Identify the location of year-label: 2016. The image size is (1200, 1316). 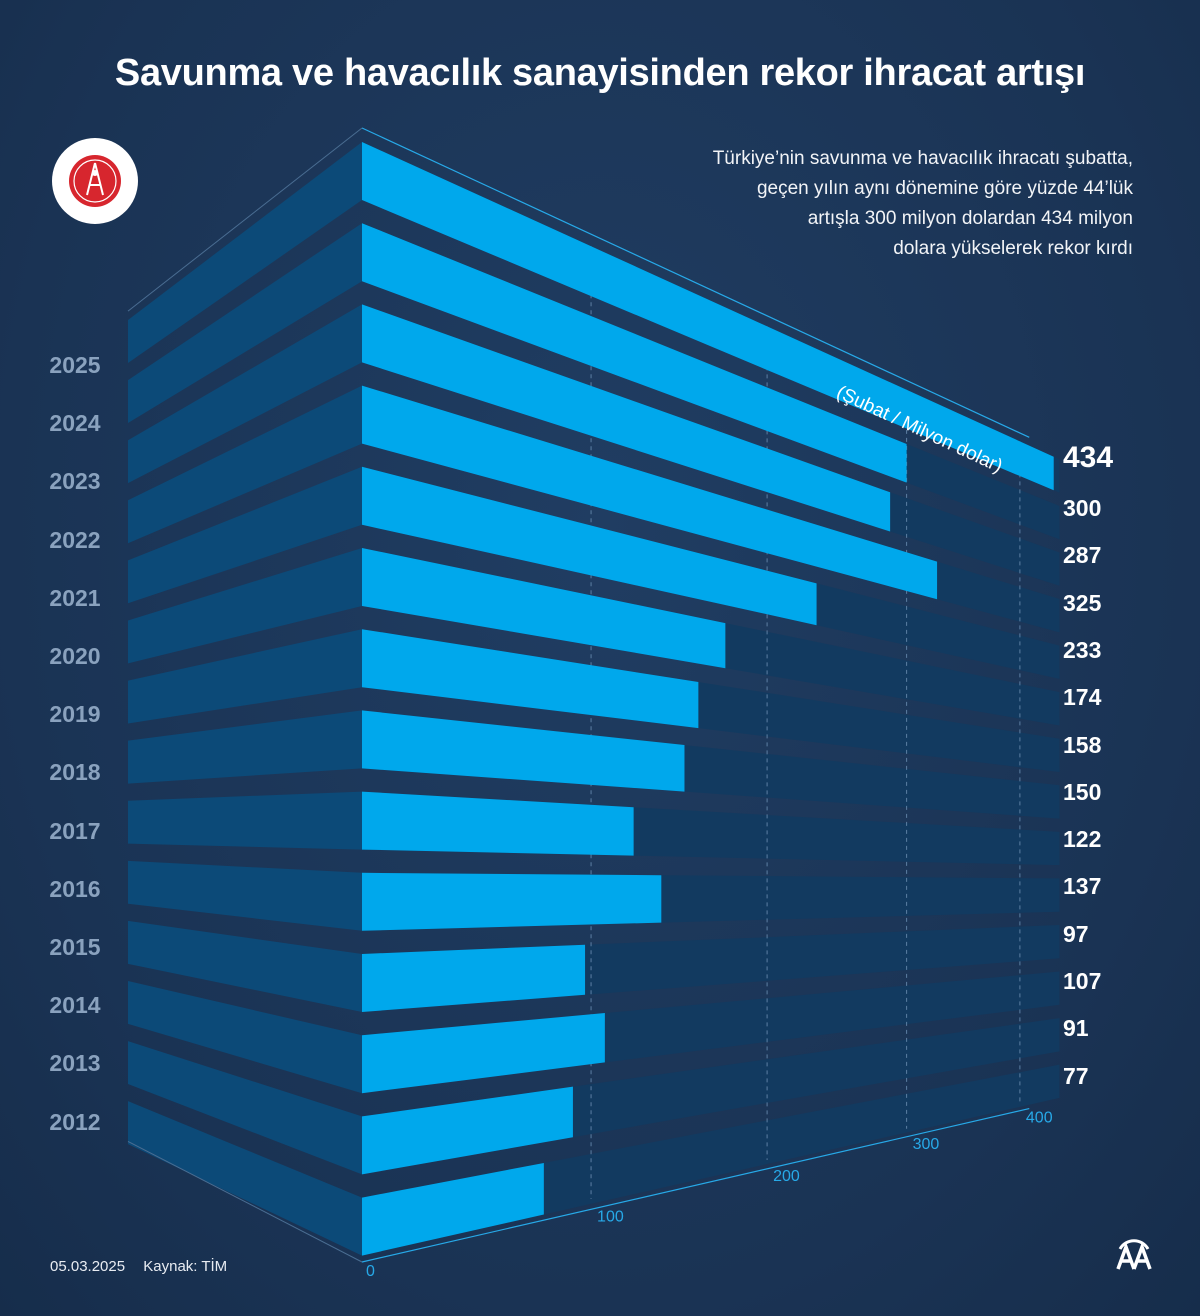
(75, 888).